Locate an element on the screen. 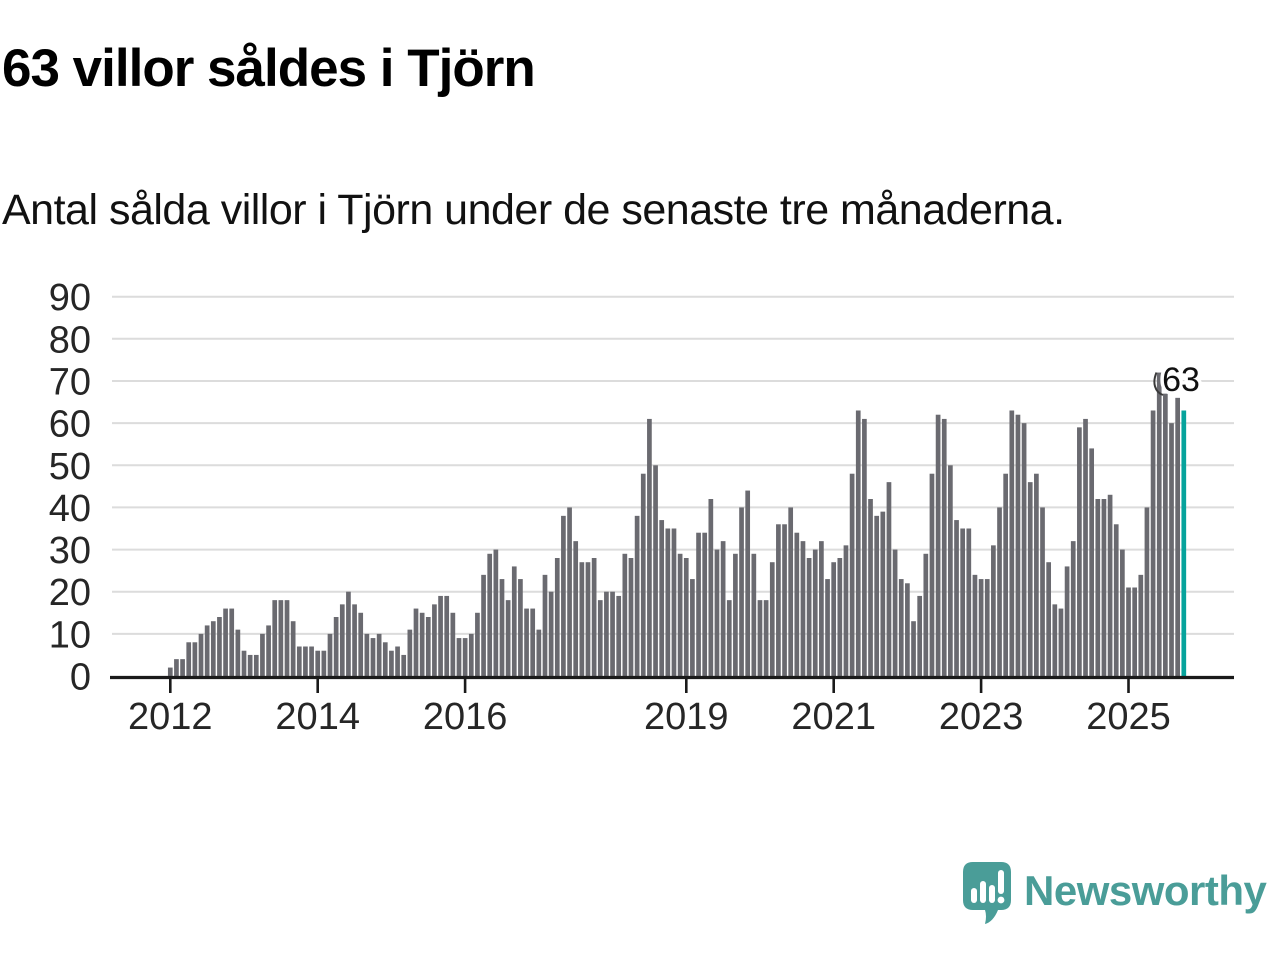 This screenshot has height=960, width=1280. x-tick-label-2023: 2023 is located at coordinates (981, 717).